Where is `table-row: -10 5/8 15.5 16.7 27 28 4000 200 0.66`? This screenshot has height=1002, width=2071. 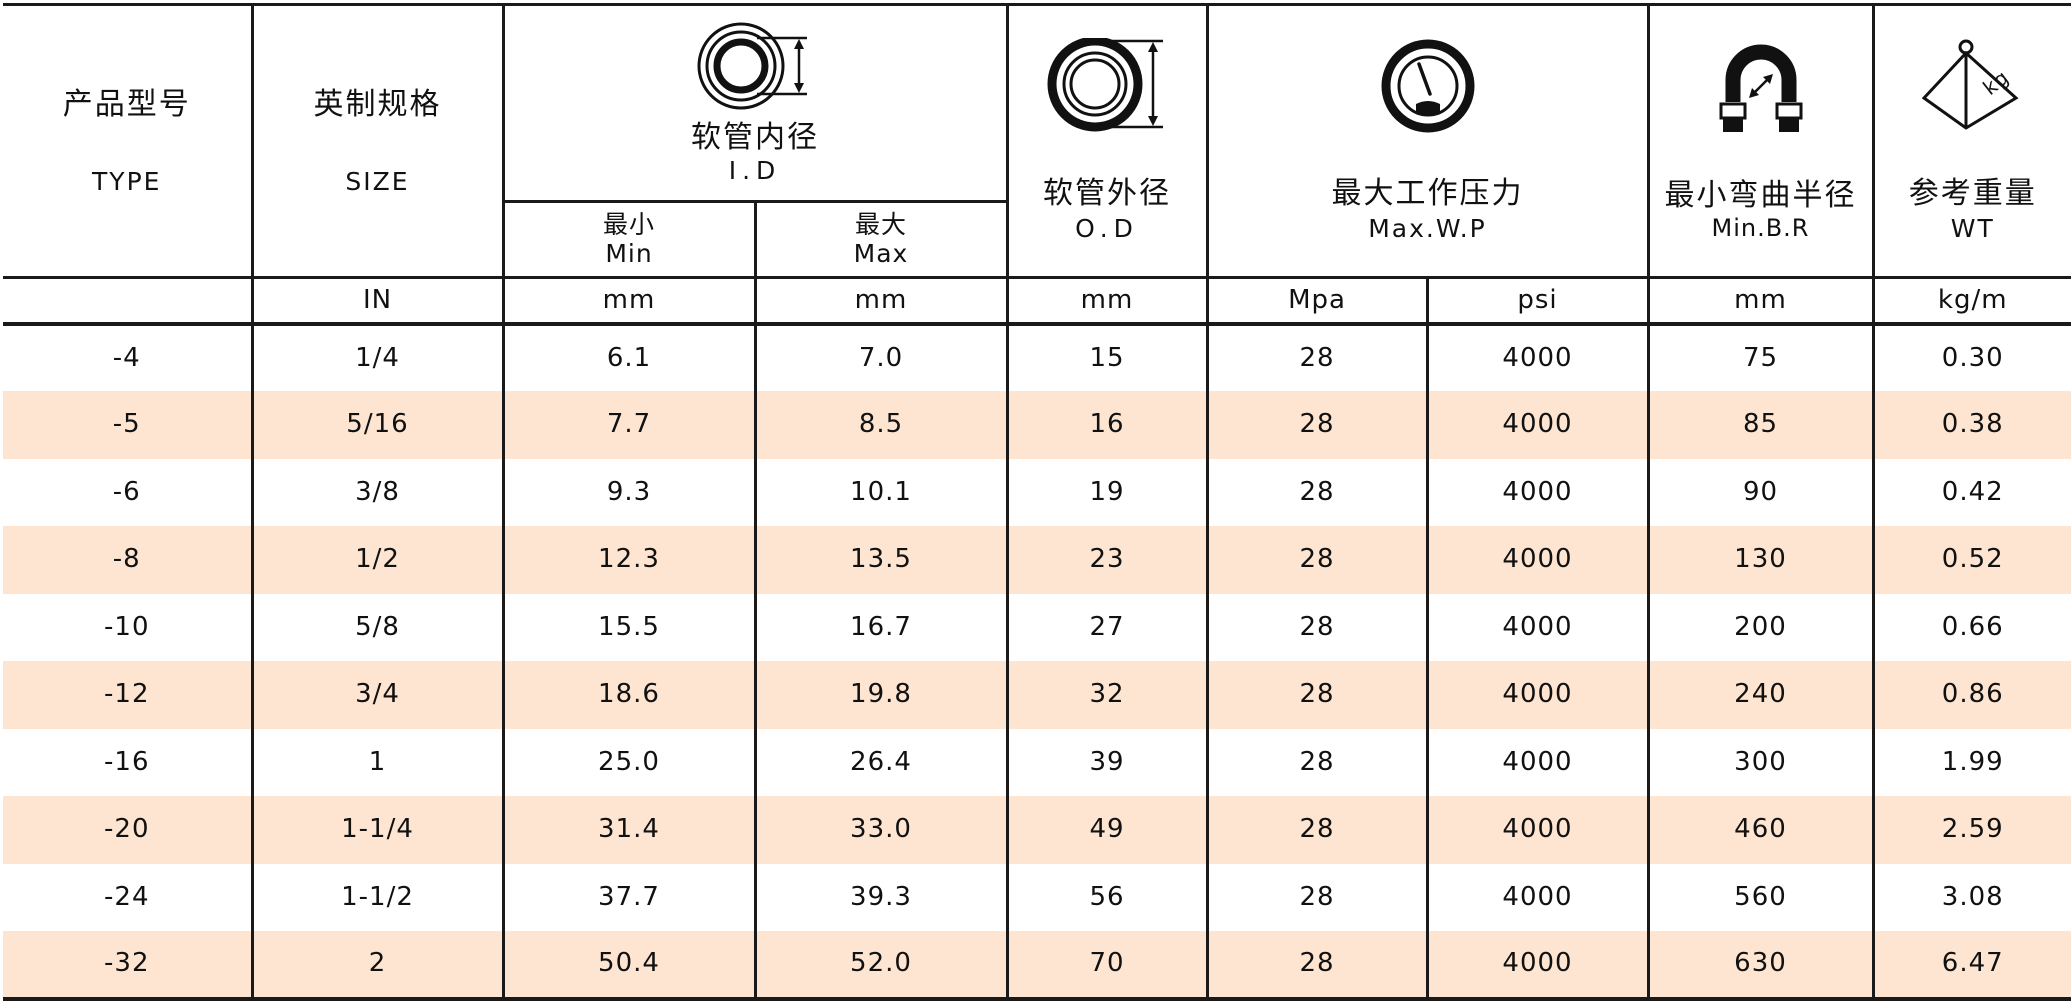
table-row: -10 5/8 15.5 16.7 27 28 4000 200 0.66 is located at coordinates (1037, 627).